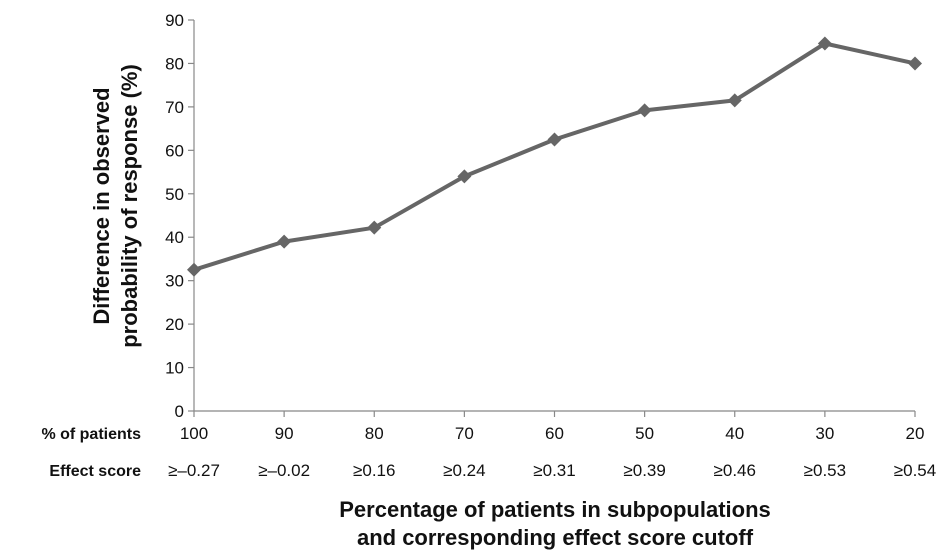 The width and height of the screenshot is (940, 557). What do you see at coordinates (174, 63) in the screenshot?
I see `y-tick-label: 80` at bounding box center [174, 63].